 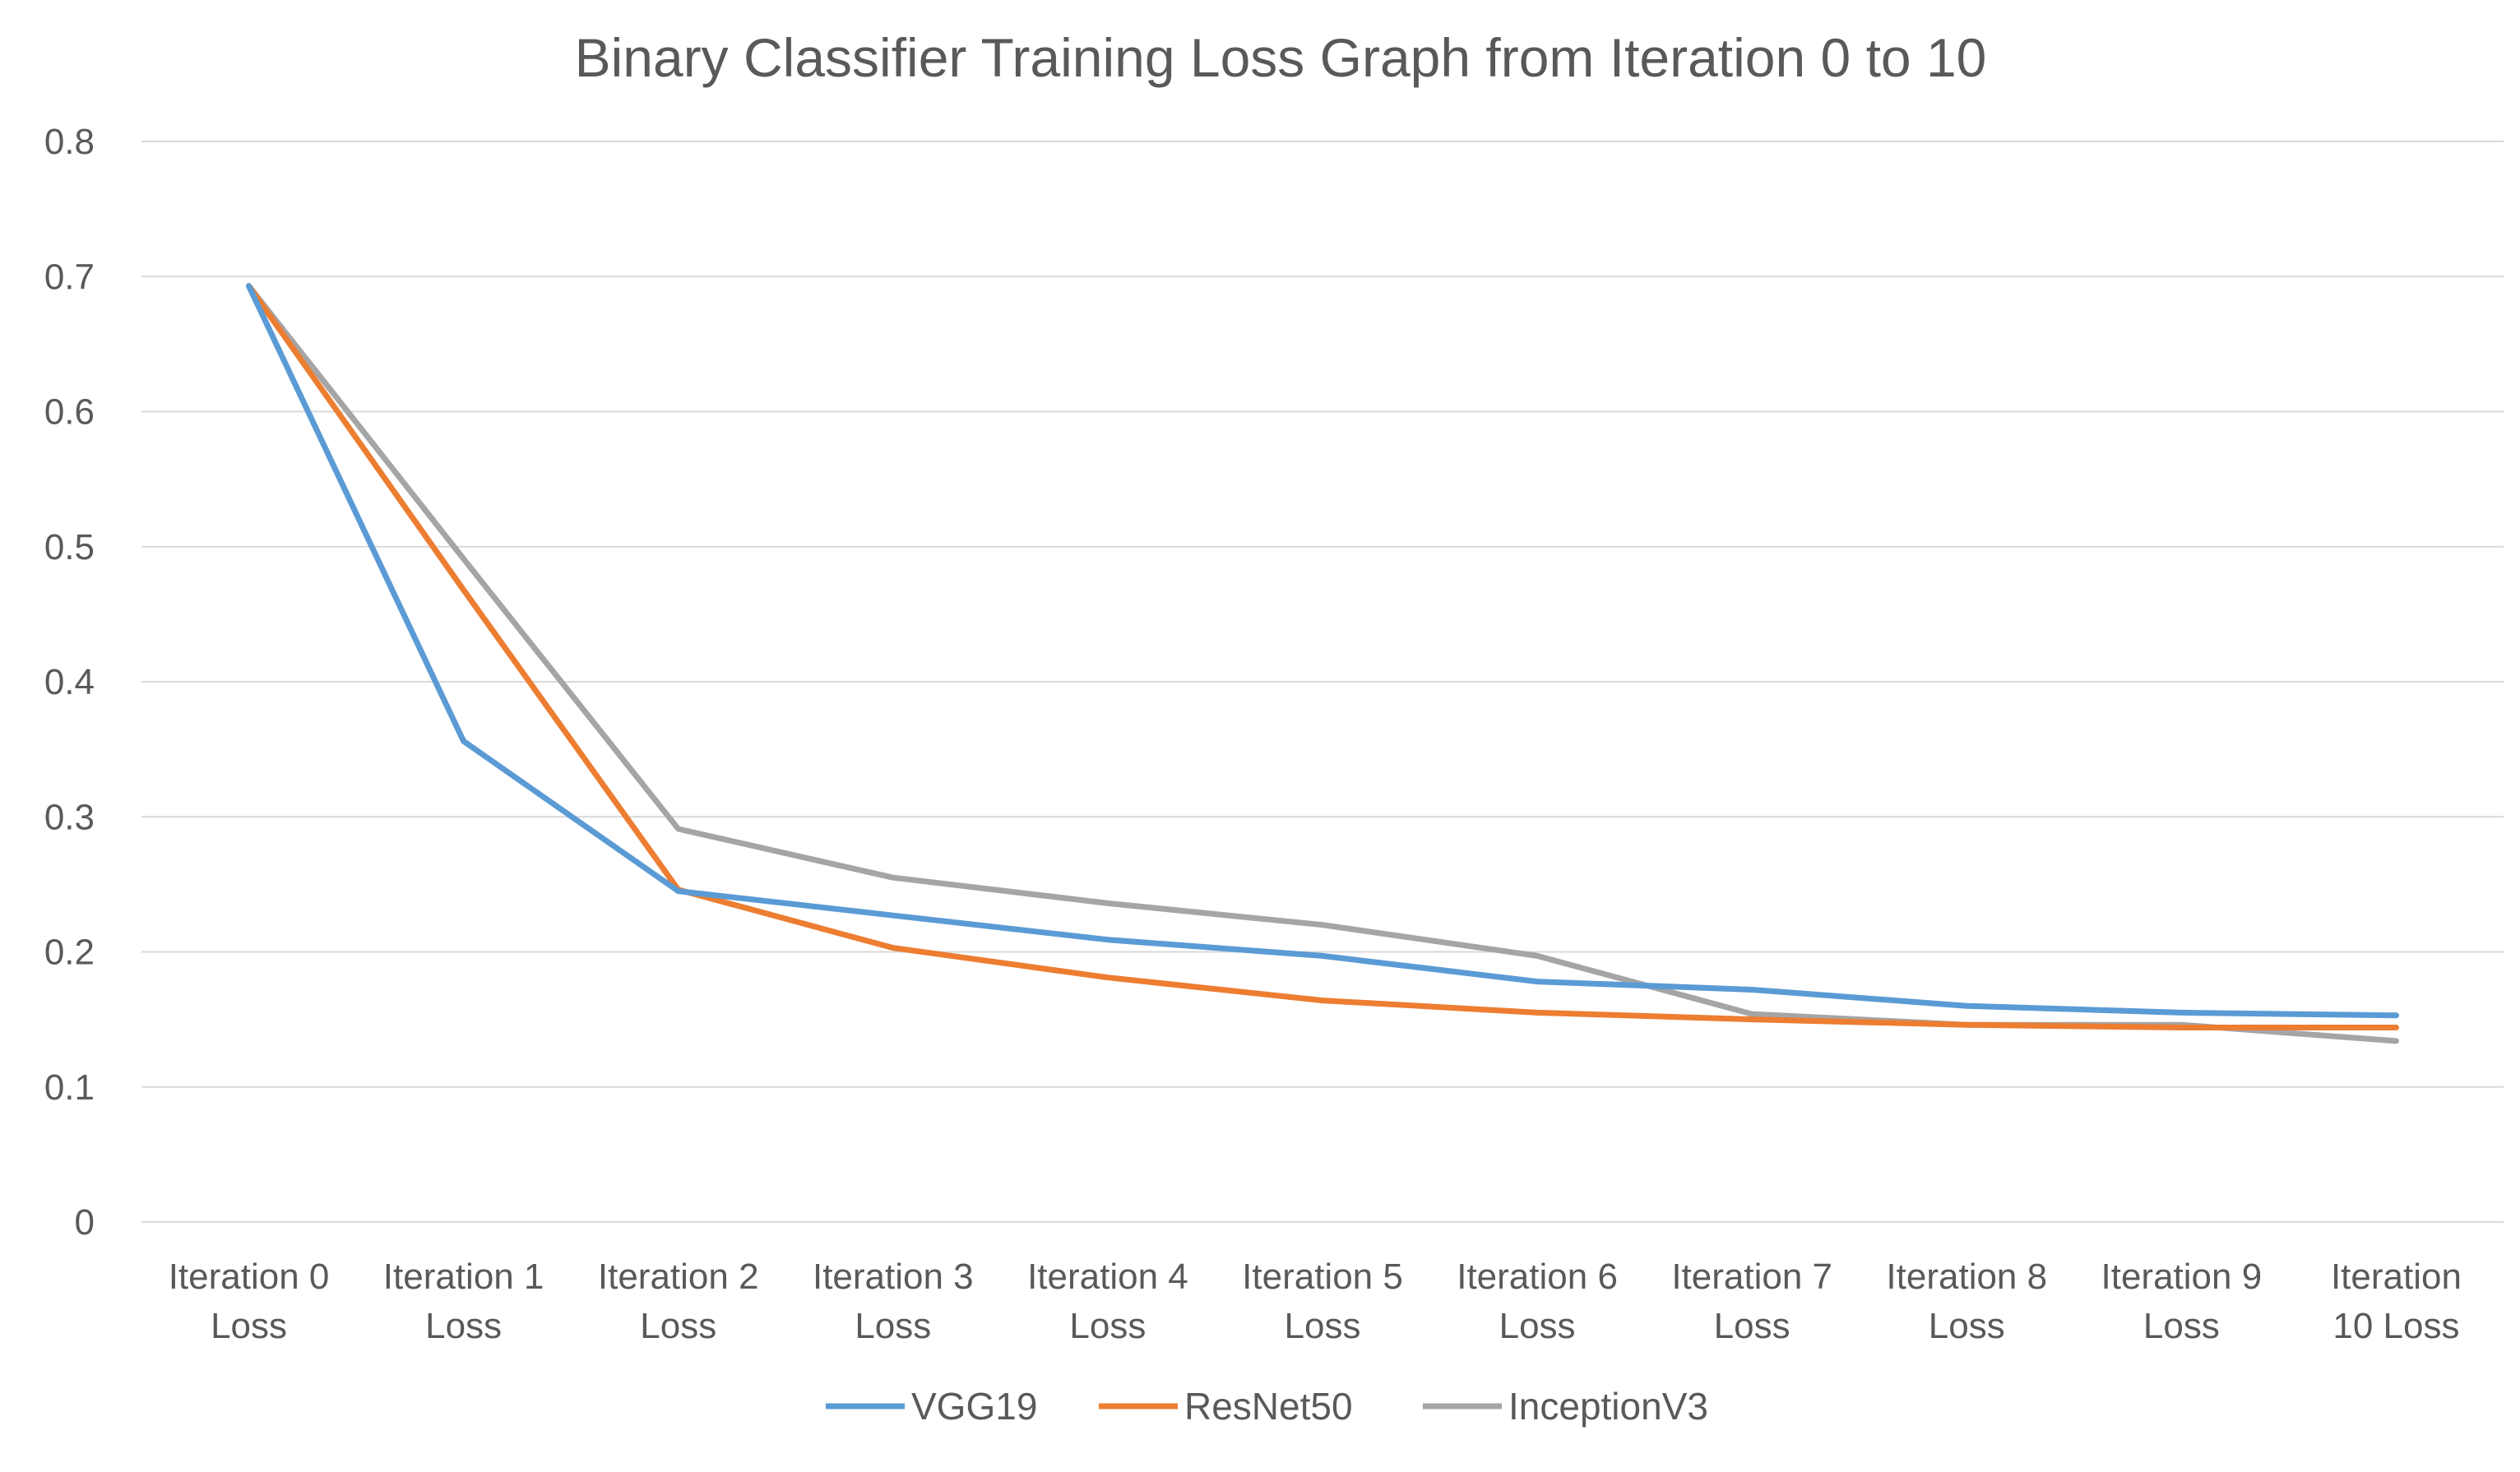 I want to click on x-tick-label-line: Iteration 1, so click(x=463, y=1277).